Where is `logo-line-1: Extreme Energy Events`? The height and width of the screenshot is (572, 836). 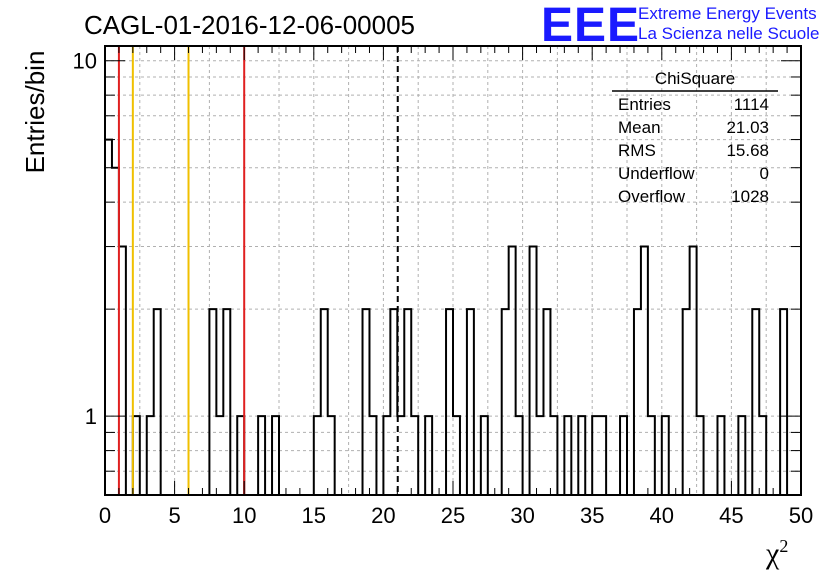
logo-line-1: Extreme Energy Events is located at coordinates (727, 13).